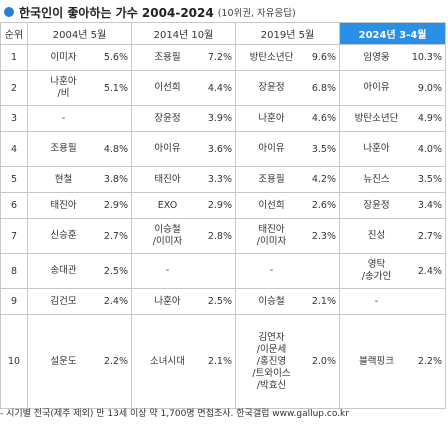 The image size is (448, 428). What do you see at coordinates (219, 179) in the screenshot?
I see `singer-percent: 3.3%` at bounding box center [219, 179].